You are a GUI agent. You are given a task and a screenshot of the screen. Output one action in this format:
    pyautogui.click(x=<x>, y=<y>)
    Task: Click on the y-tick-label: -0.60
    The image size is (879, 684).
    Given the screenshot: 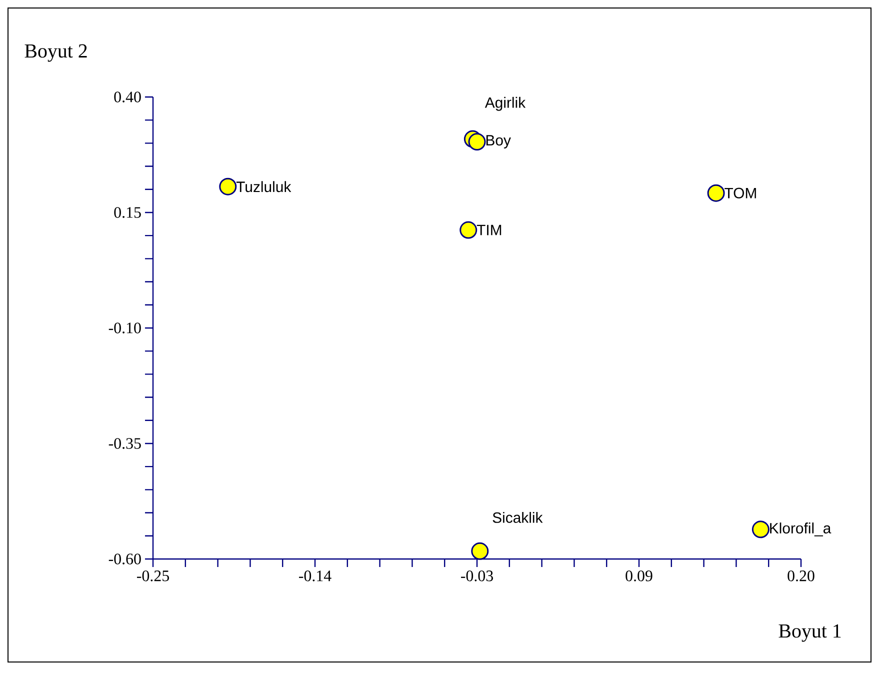 What is the action you would take?
    pyautogui.click(x=124, y=559)
    